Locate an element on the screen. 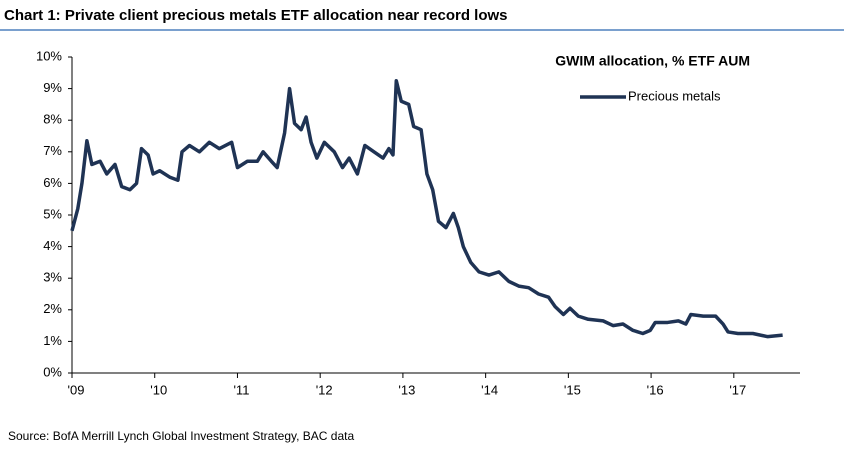  x-tick-label: '13 is located at coordinates (406, 389).